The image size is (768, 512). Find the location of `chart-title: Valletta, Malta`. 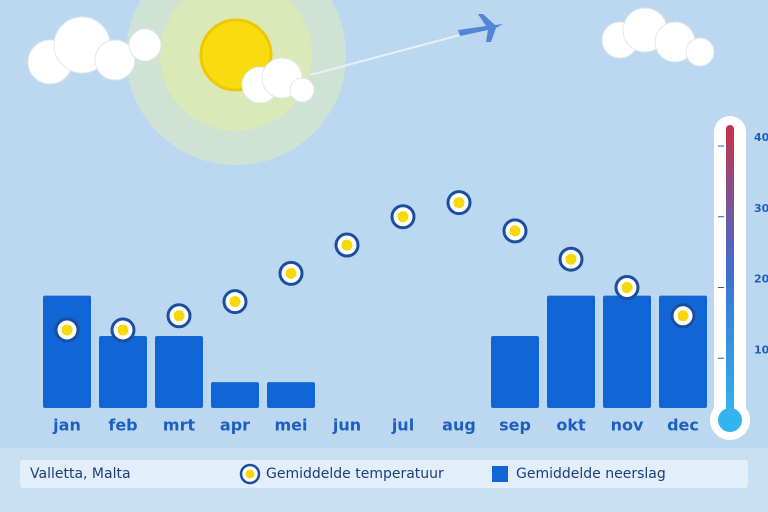

chart-title: Valletta, Malta is located at coordinates (80, 474).